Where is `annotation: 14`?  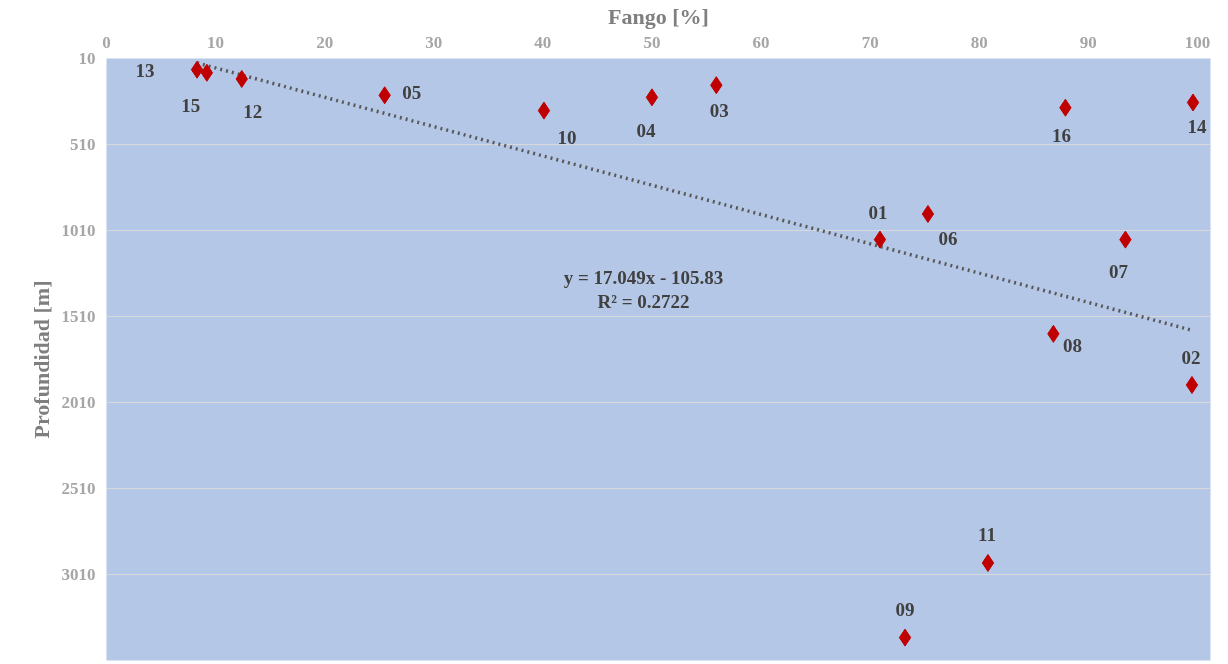
annotation: 14 is located at coordinates (1197, 127).